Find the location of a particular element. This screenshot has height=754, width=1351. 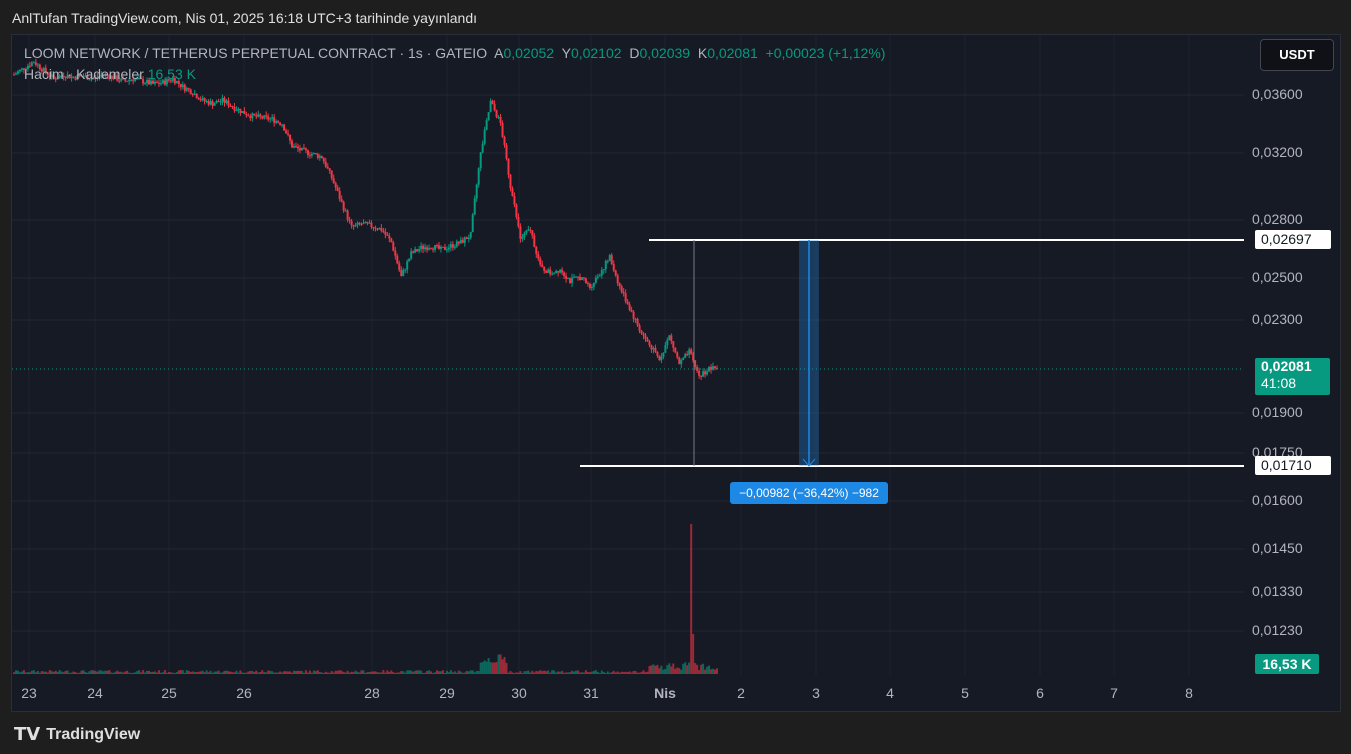

date-tick: 29 is located at coordinates (447, 693).